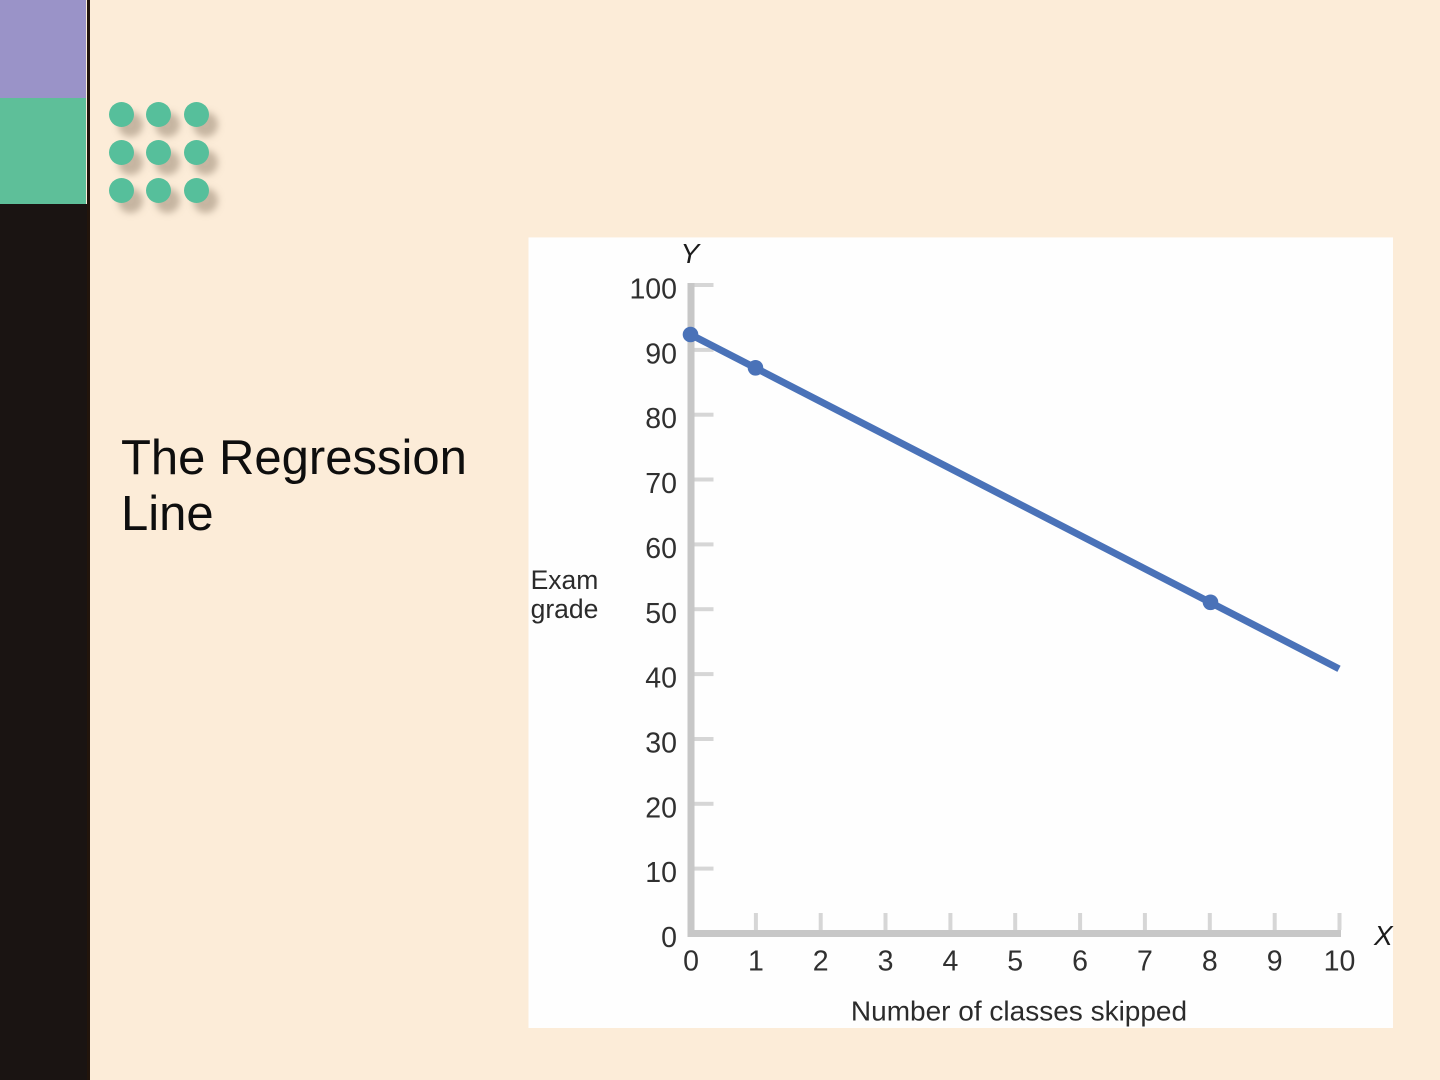 This screenshot has width=1440, height=1080. Describe the element at coordinates (661, 808) in the screenshot. I see `svg-text: 20` at that location.